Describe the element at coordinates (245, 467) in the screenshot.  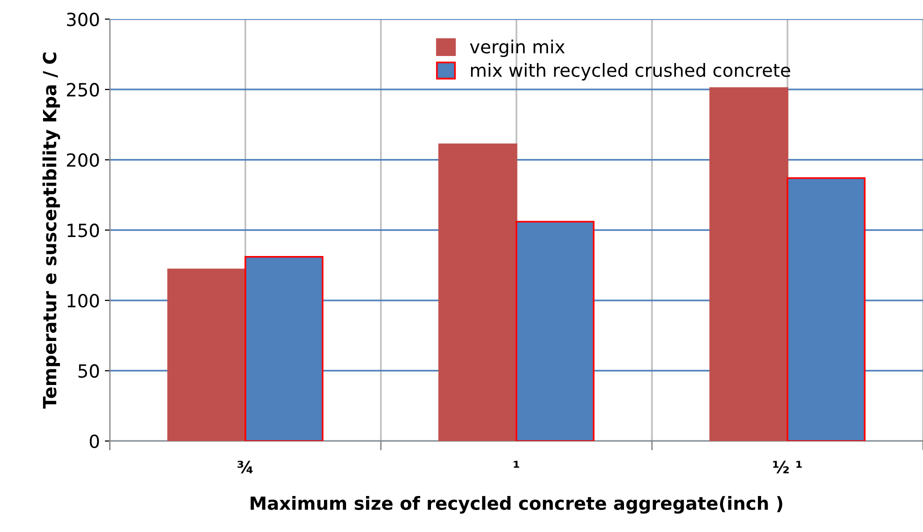
I see `x-tick-label: ¾` at that location.